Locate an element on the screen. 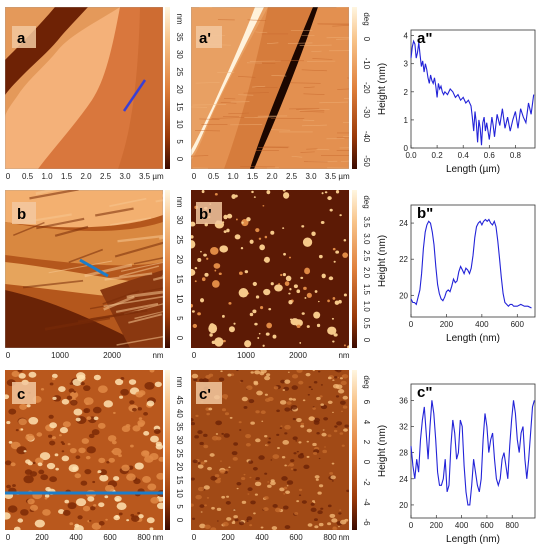  x-tick-label: 0 is located at coordinates (8, 537).